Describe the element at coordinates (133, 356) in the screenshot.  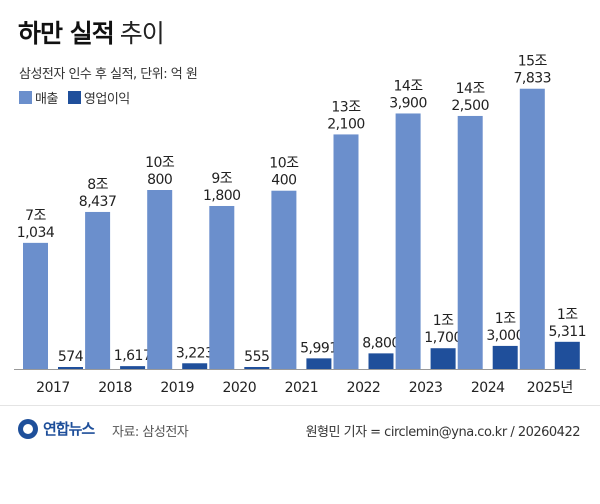
I see `operating-profit-label-1-0: 1,617` at that location.